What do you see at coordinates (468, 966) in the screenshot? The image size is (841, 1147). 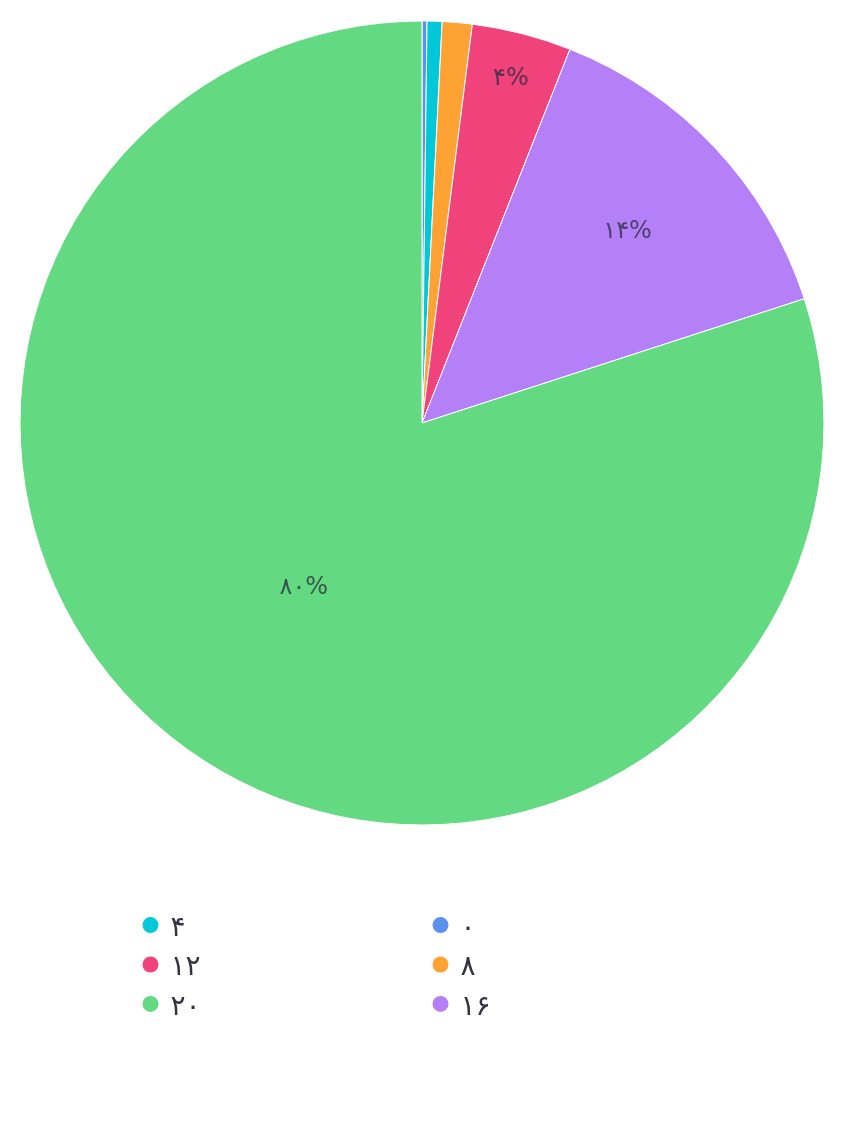 I see `legend-label: ۸` at bounding box center [468, 966].